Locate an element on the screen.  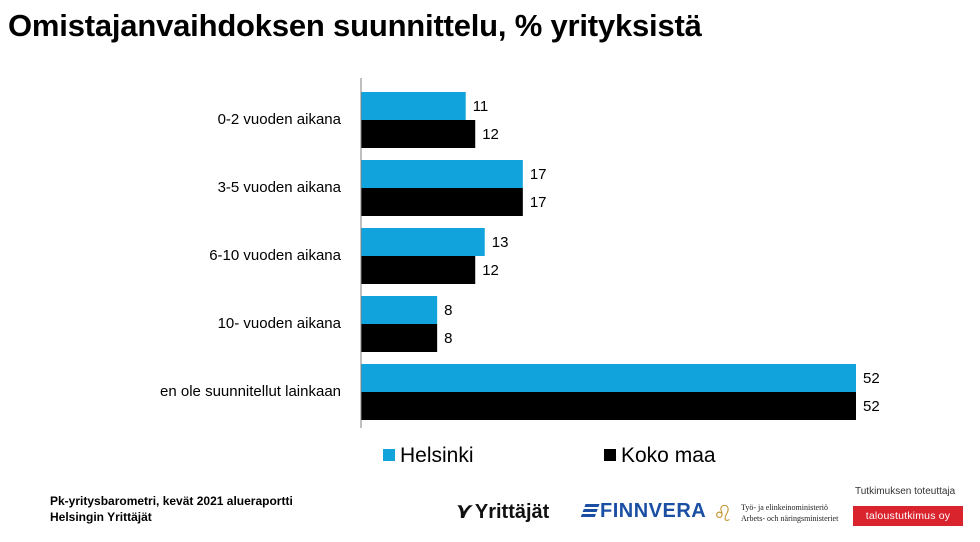
category-label: 0-2 vuoden aikana is located at coordinates (280, 119).